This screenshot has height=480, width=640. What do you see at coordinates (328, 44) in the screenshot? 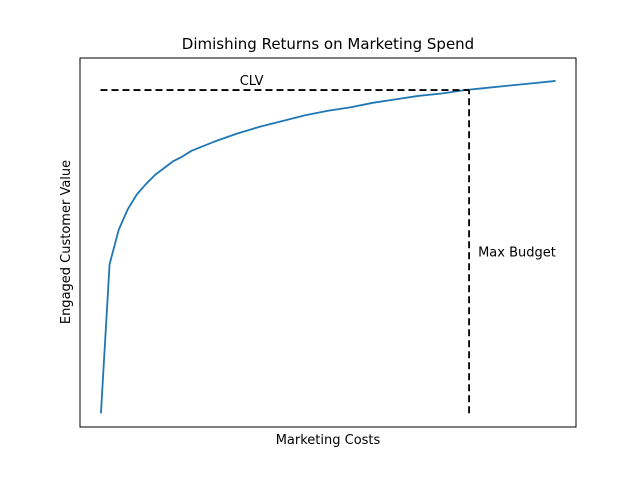
I see `chart-title: Dimishing Returns on Marketing Spend` at bounding box center [328, 44].